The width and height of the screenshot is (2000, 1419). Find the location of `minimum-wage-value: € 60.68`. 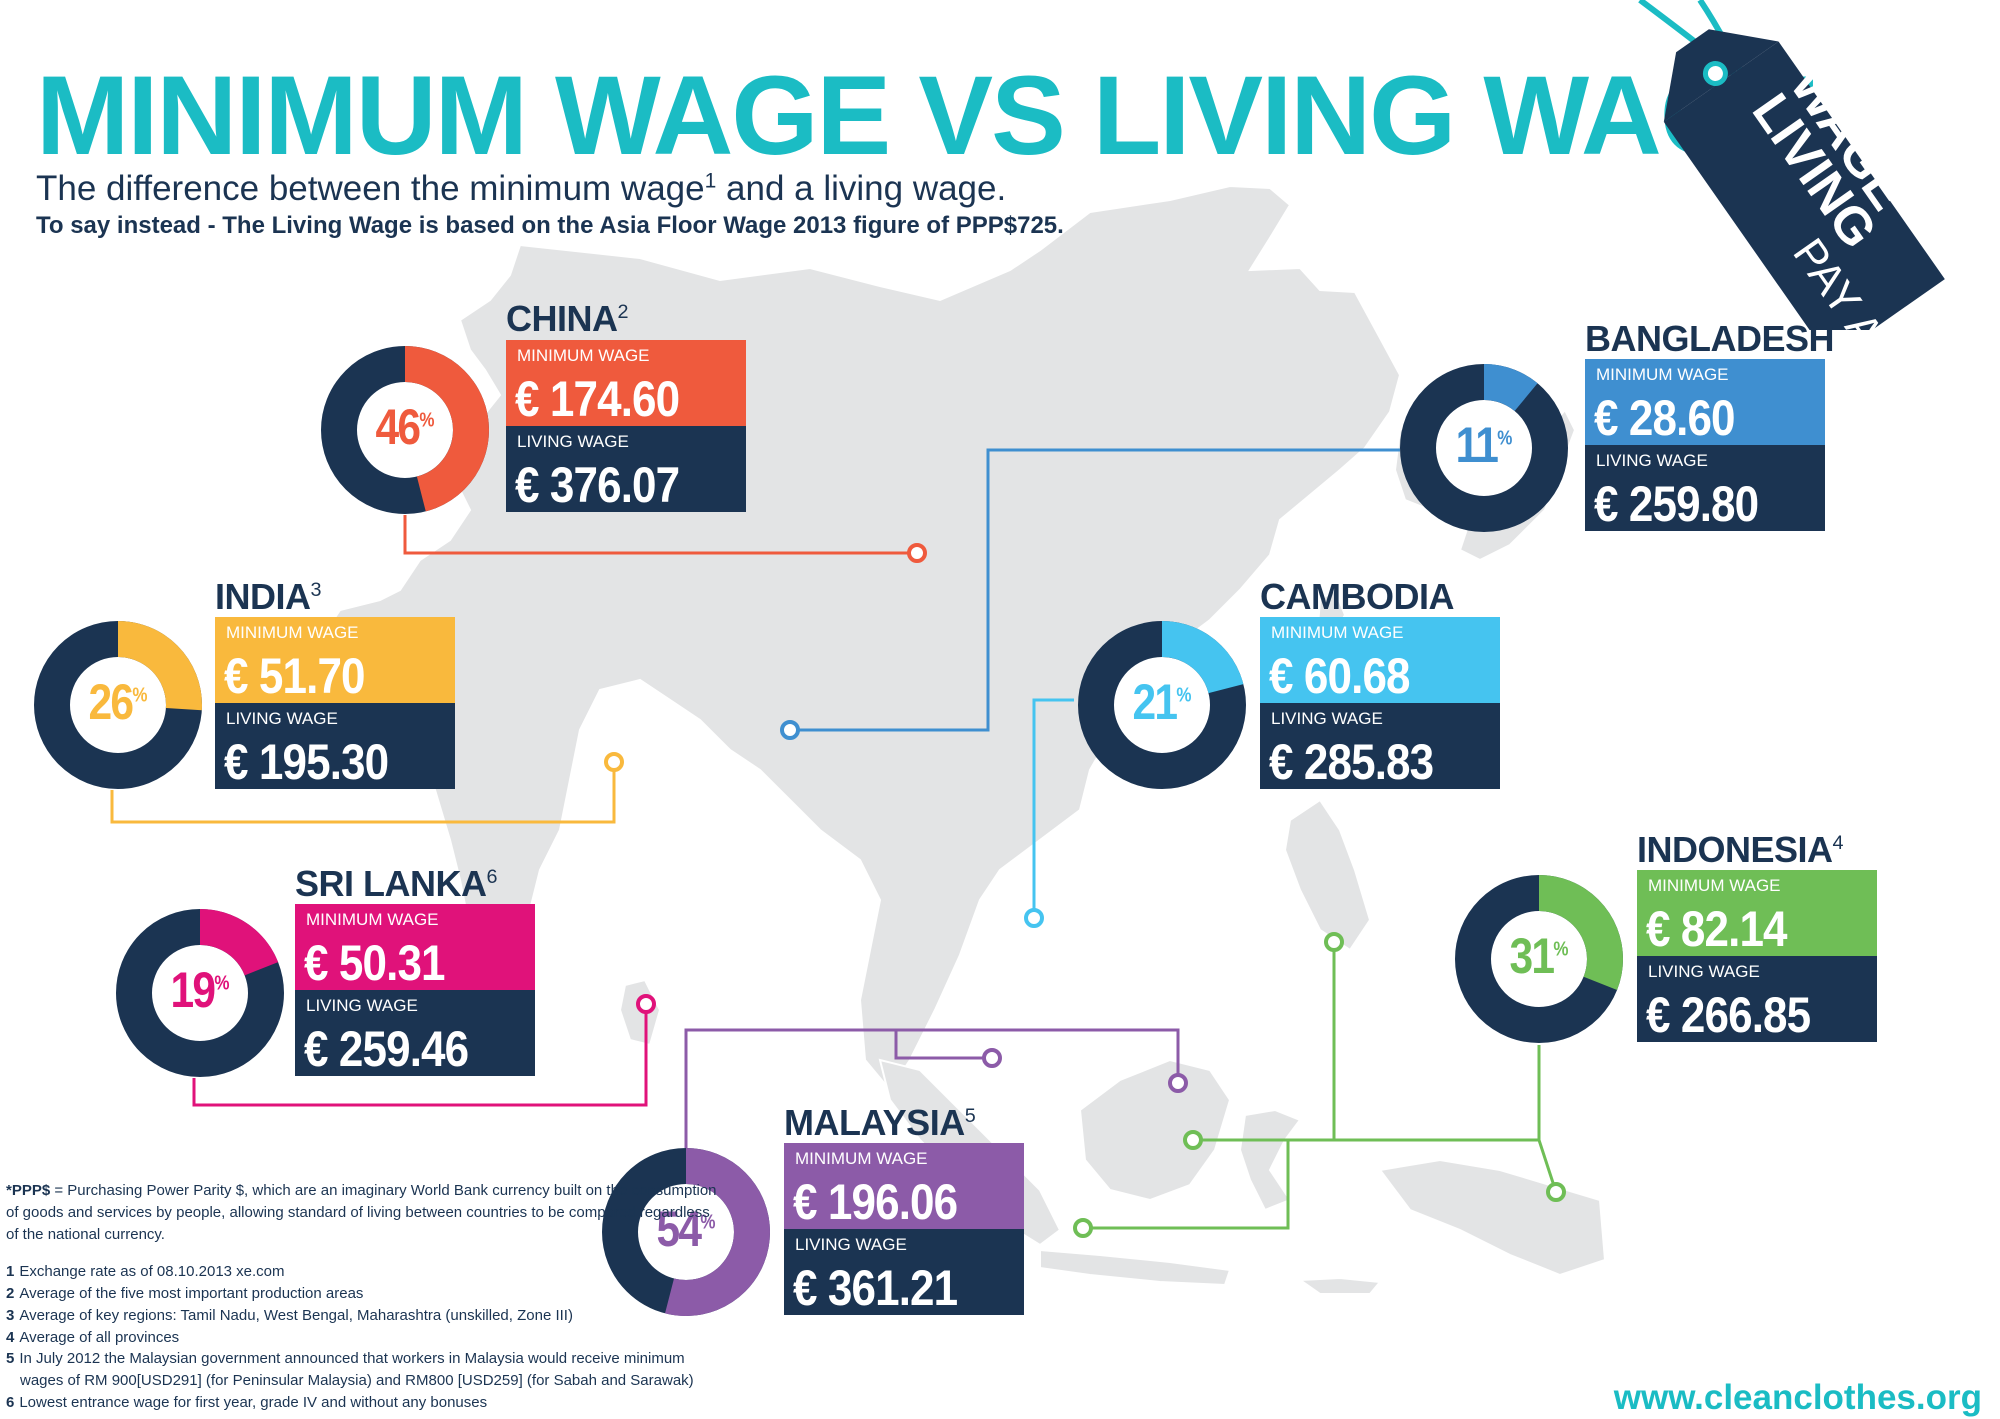

minimum-wage-value: € 60.68 is located at coordinates (1340, 676).